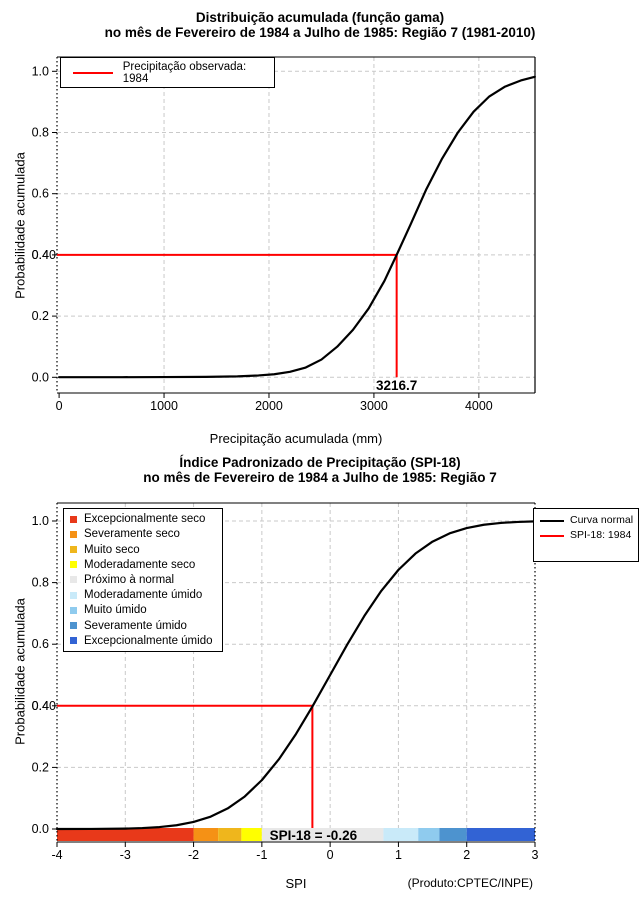  I want to click on legend-item-spi18: SPI-18: 1984, so click(586, 535).